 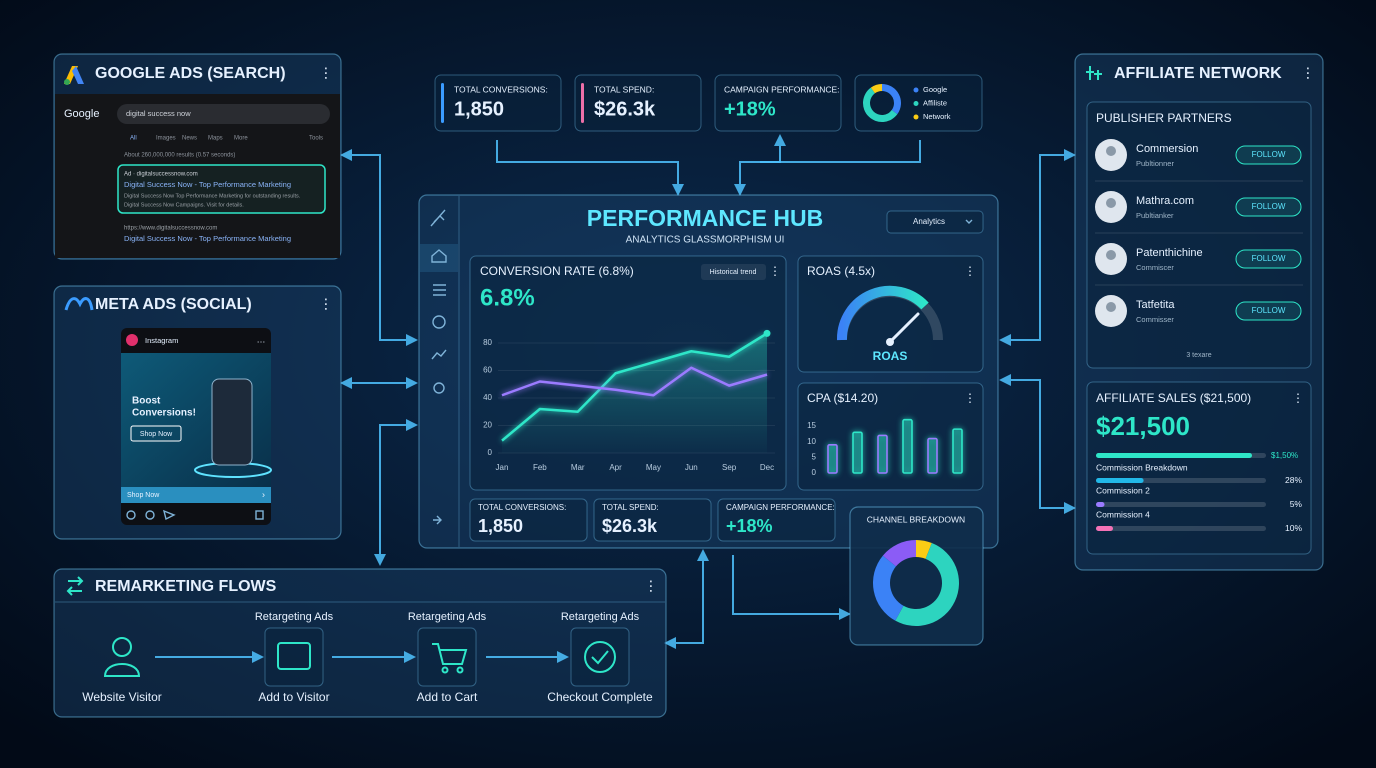 I want to click on cta-bar, so click(x=196, y=495).